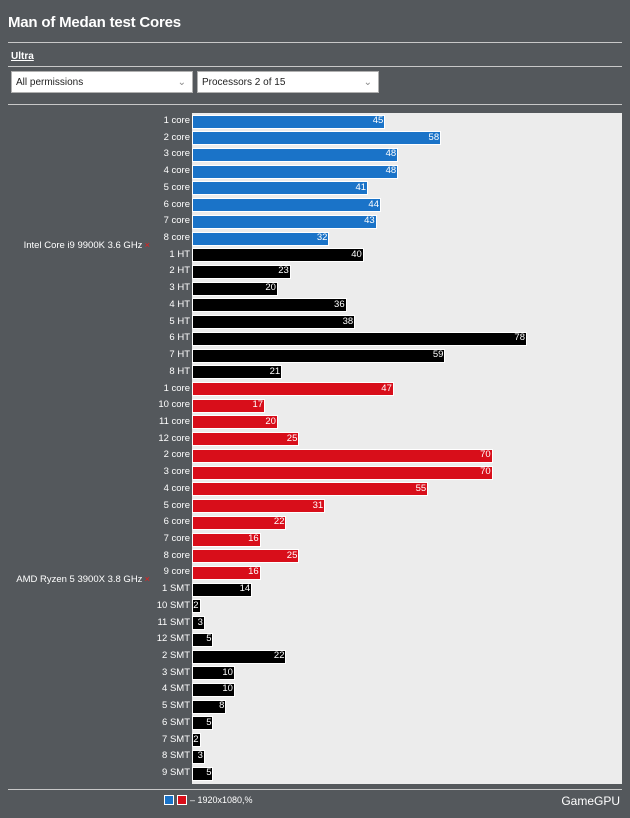 This screenshot has width=630, height=818. I want to click on legend-swatch-amd, so click(182, 800).